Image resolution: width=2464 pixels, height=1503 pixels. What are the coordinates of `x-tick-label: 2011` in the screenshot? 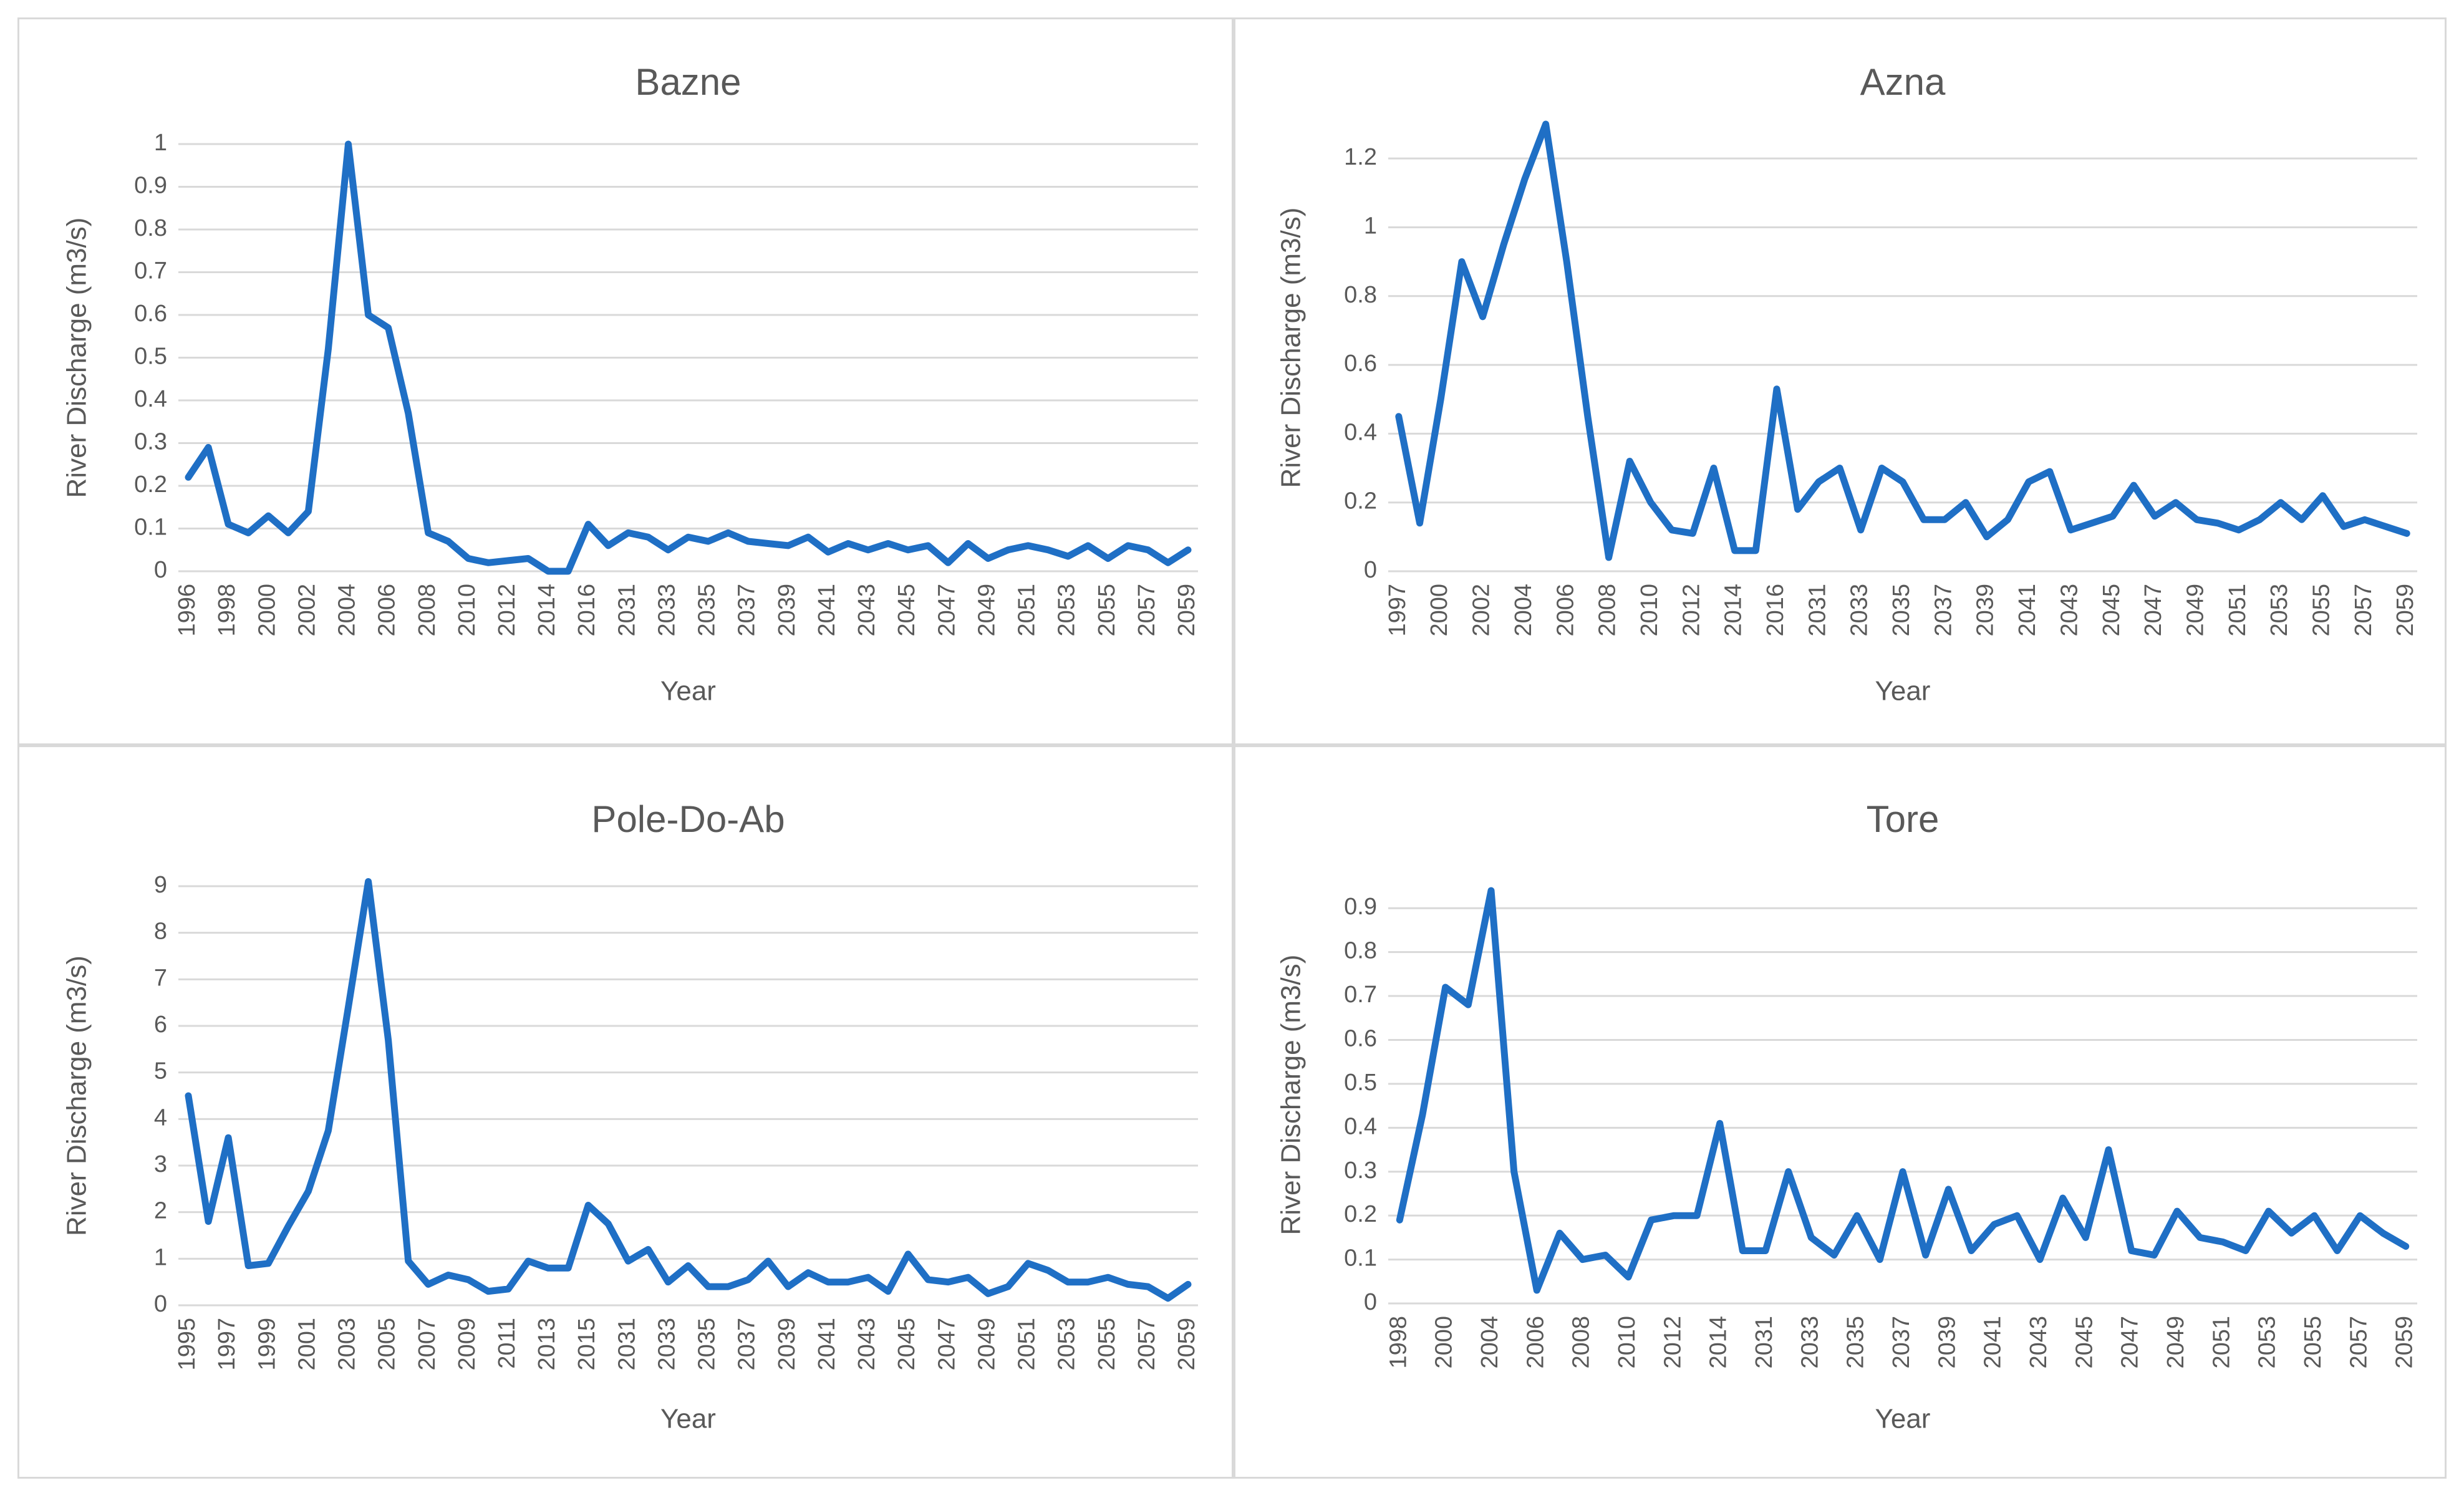 It's located at (507, 1343).